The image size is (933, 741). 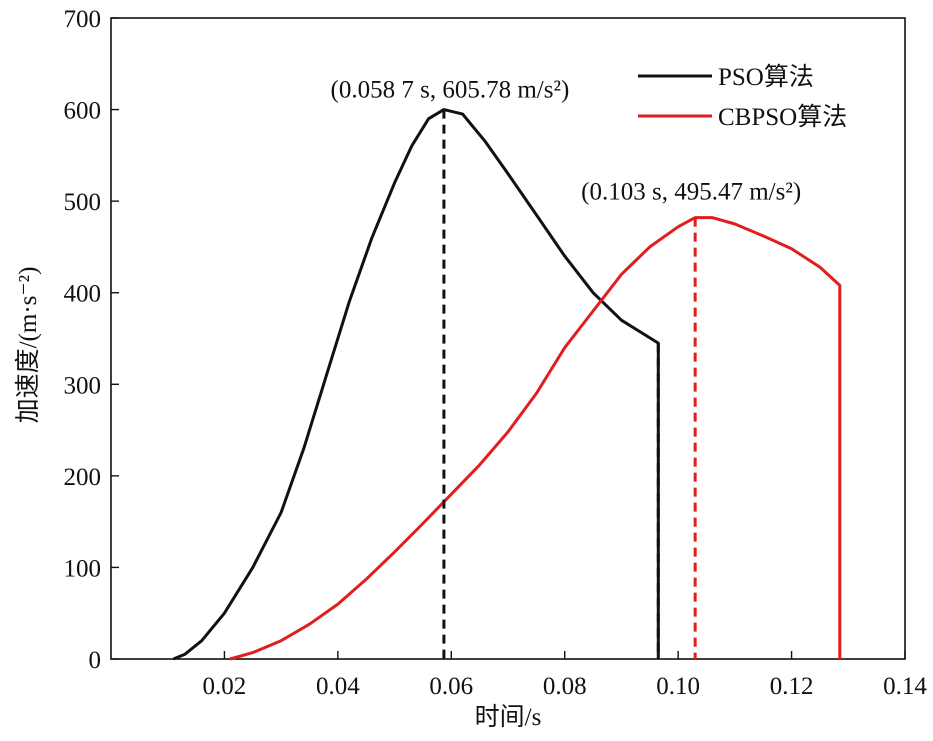 I want to click on y-tick-label: 0, so click(x=95, y=660).